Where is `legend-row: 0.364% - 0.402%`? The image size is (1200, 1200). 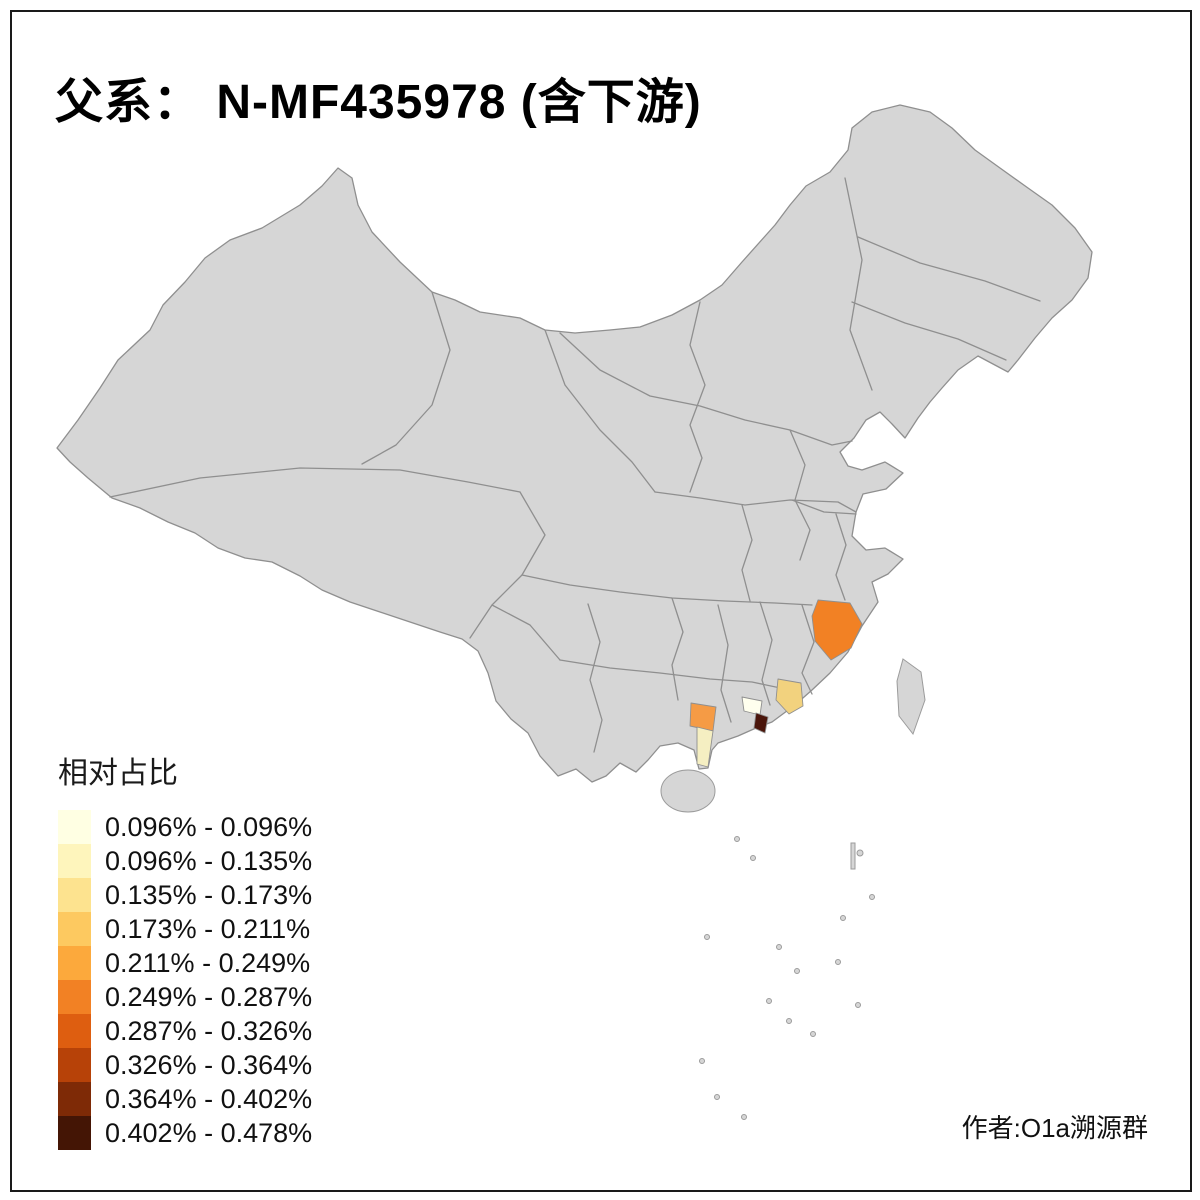 legend-row: 0.364% - 0.402% is located at coordinates (185, 1099).